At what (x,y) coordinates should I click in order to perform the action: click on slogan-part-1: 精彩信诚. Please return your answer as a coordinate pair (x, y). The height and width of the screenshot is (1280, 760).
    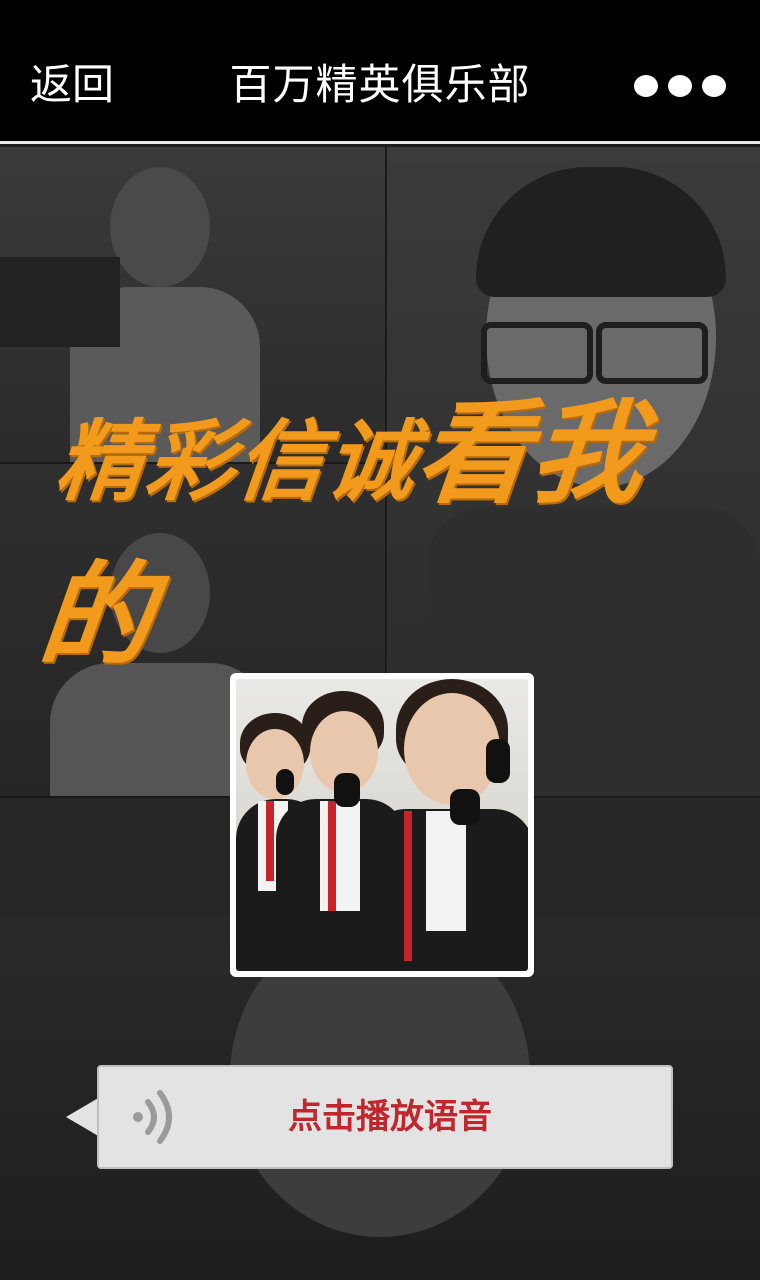
    Looking at the image, I should click on (237, 461).